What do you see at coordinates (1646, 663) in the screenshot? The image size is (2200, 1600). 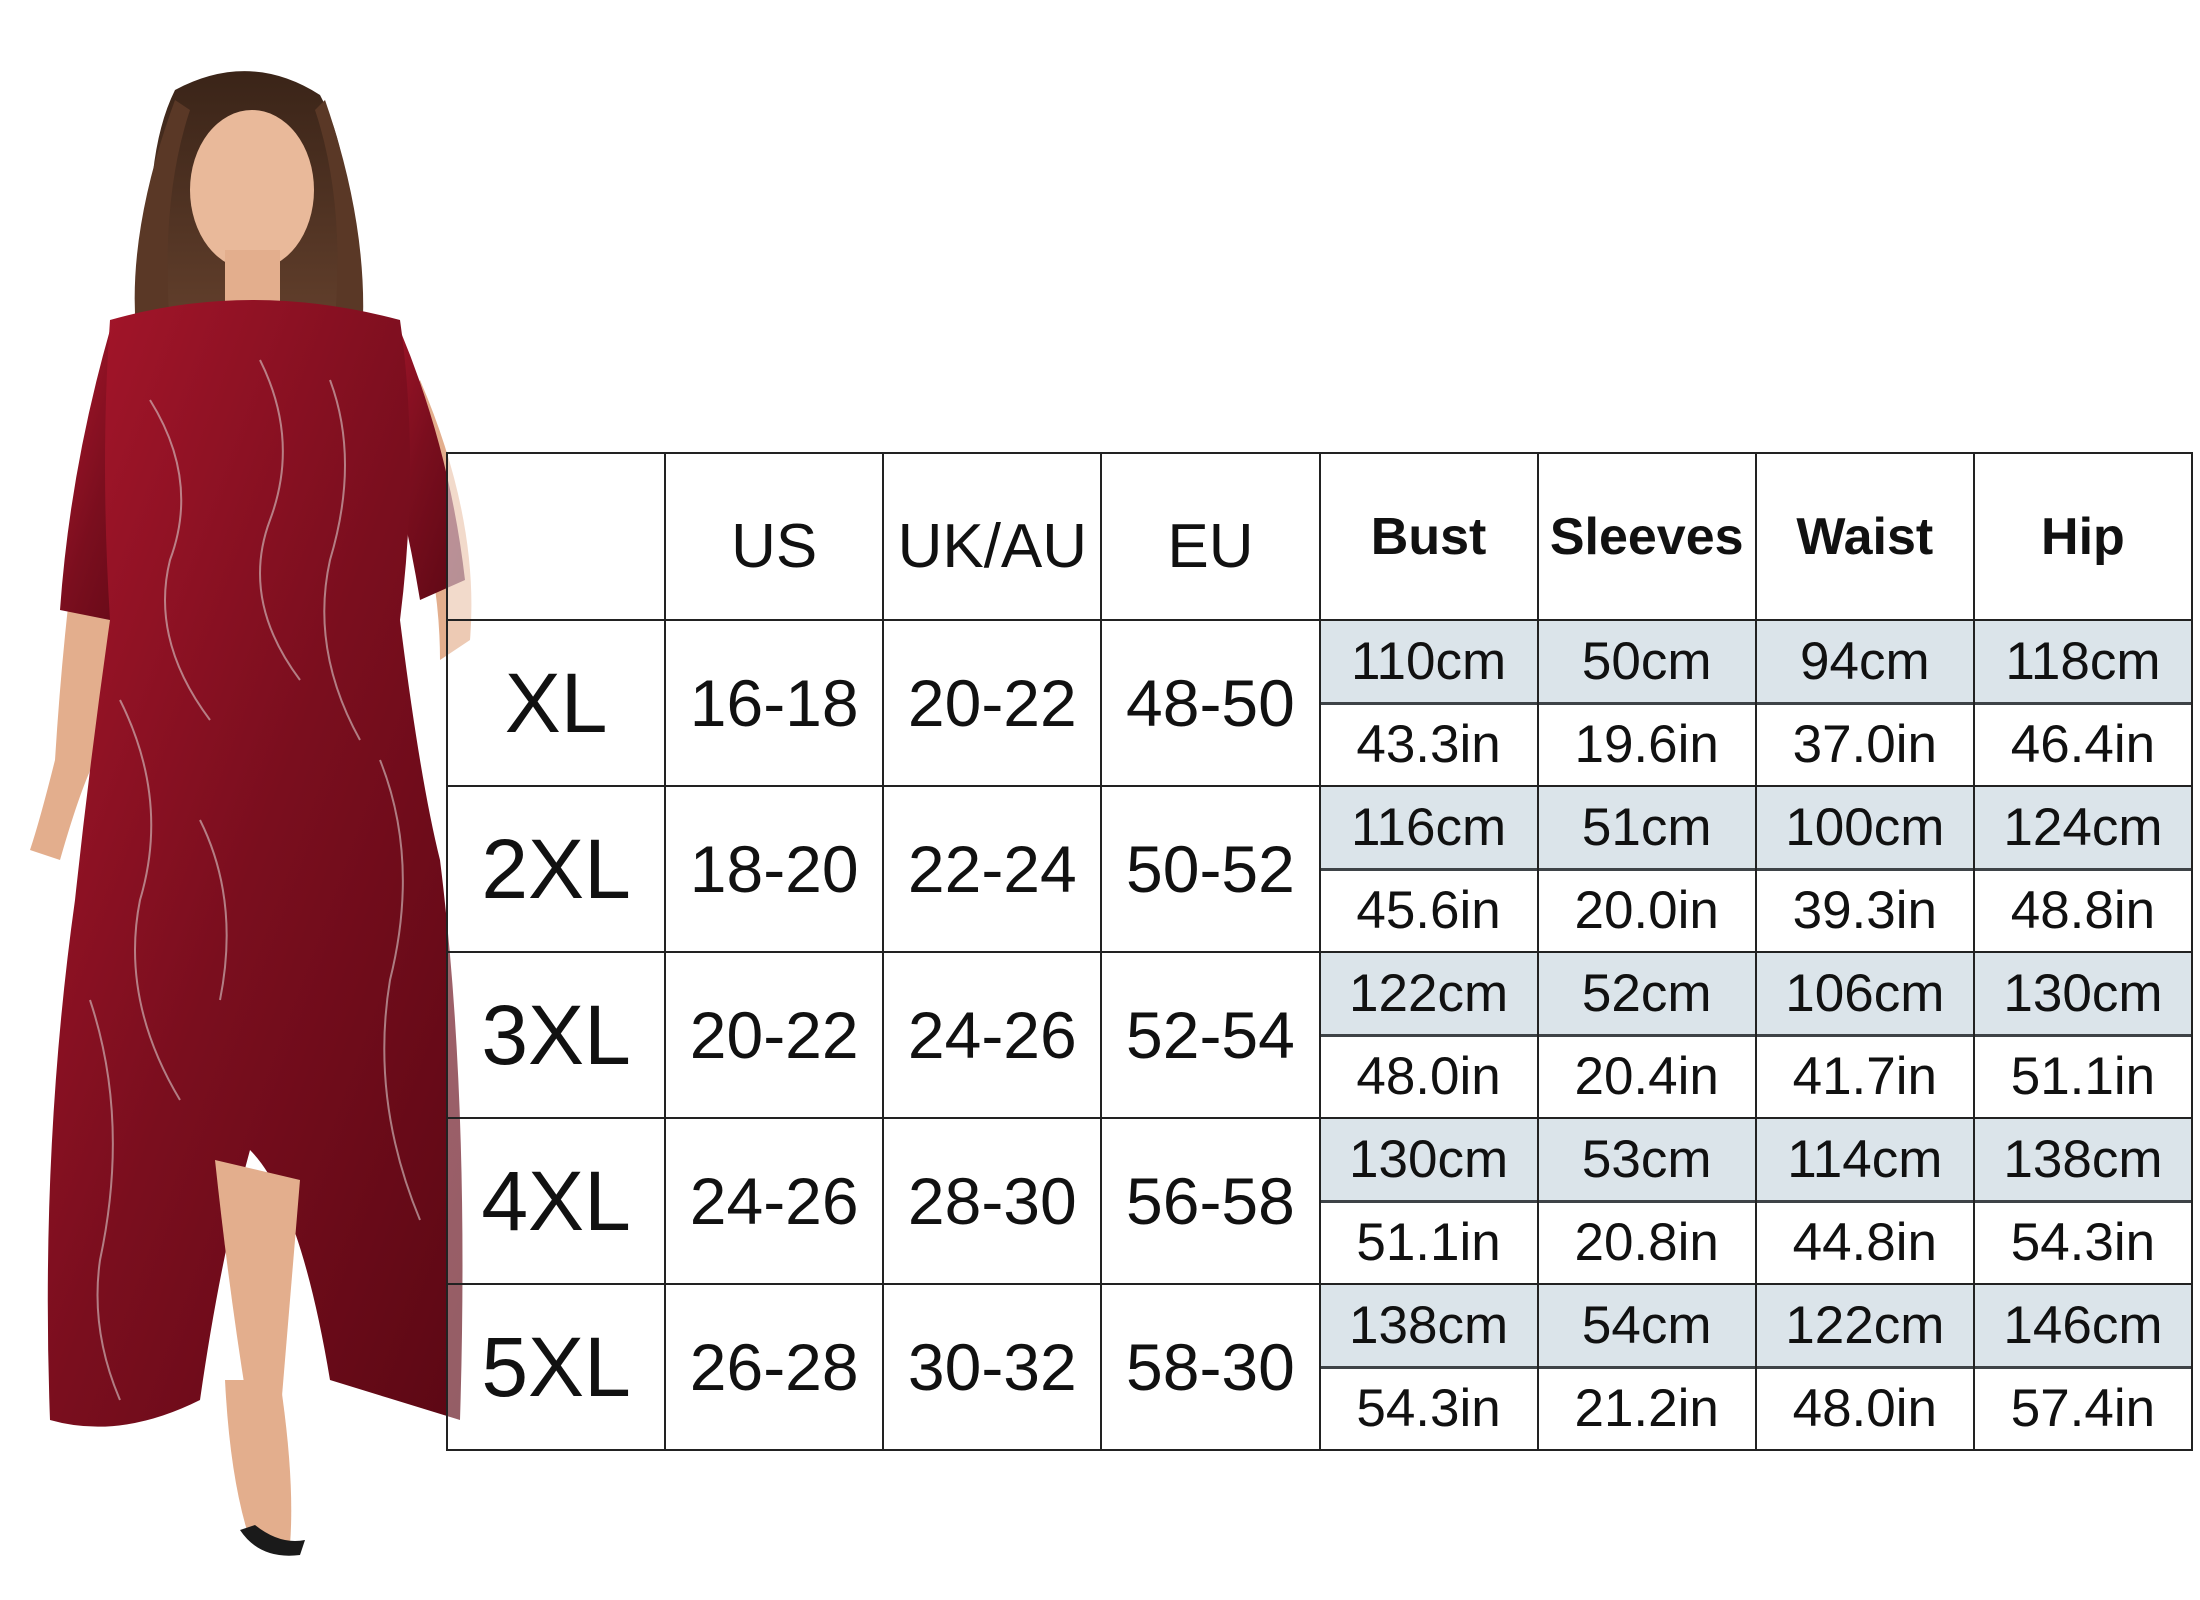 I see `sleeves-cm: 50cm` at bounding box center [1646, 663].